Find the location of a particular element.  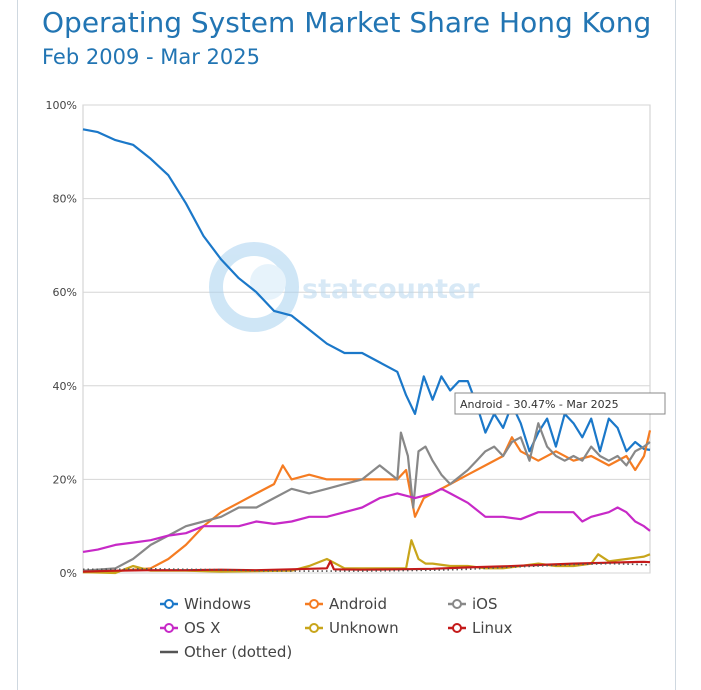

legend-item-ios: iOS is located at coordinates (473, 604).